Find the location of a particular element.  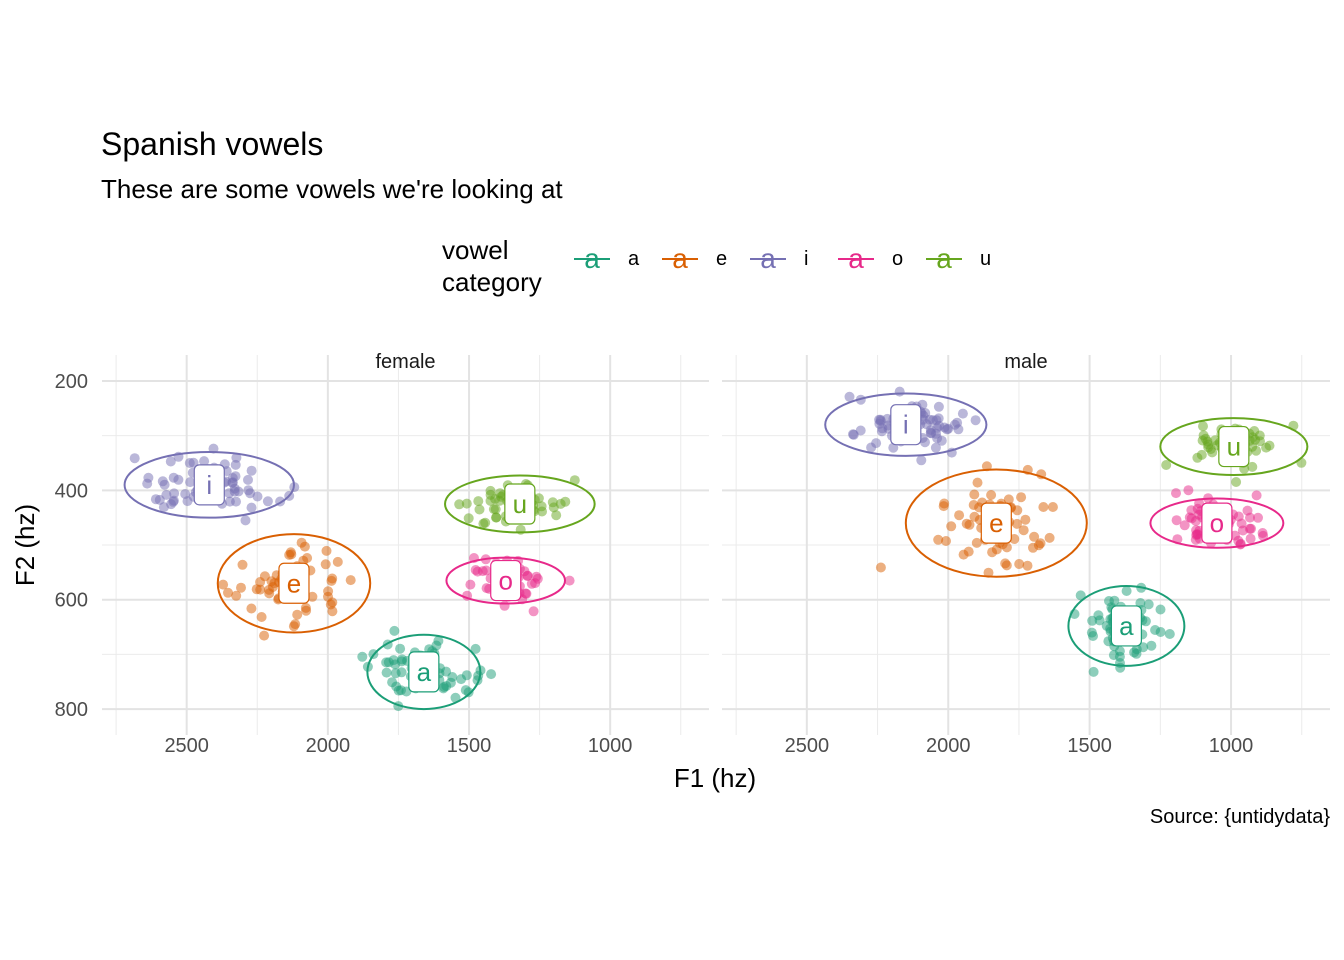

y-axis-title: F2 (hz) is located at coordinates (25, 545).